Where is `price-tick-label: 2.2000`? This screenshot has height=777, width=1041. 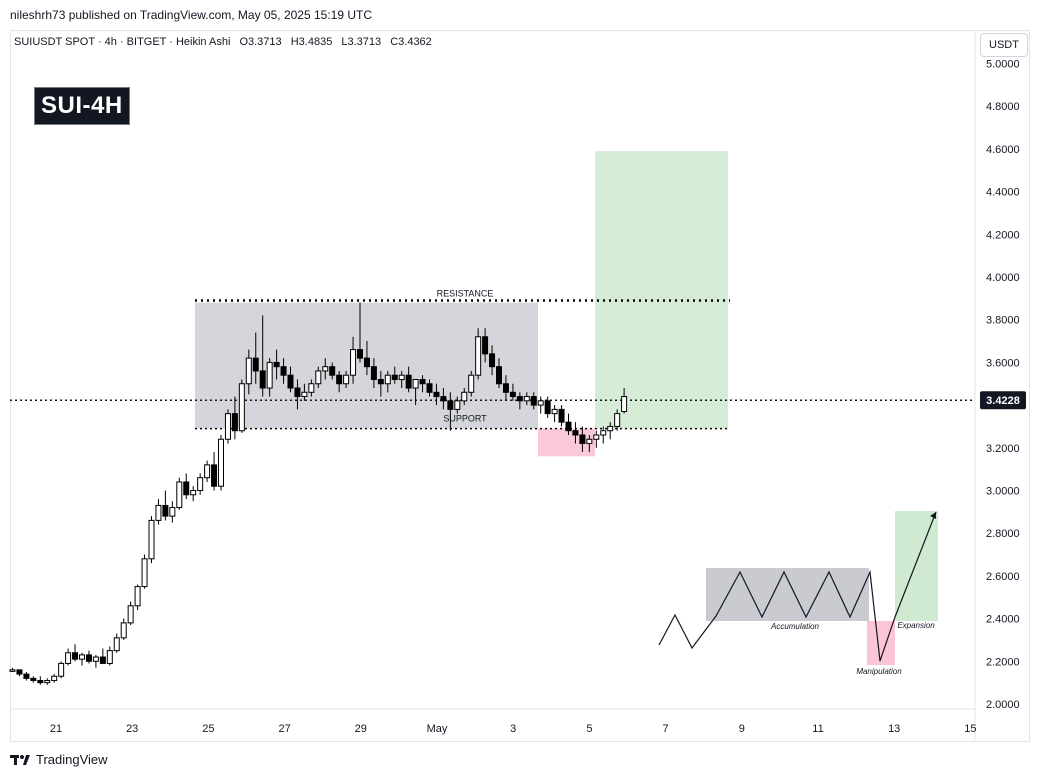 price-tick-label: 2.2000 is located at coordinates (1003, 662).